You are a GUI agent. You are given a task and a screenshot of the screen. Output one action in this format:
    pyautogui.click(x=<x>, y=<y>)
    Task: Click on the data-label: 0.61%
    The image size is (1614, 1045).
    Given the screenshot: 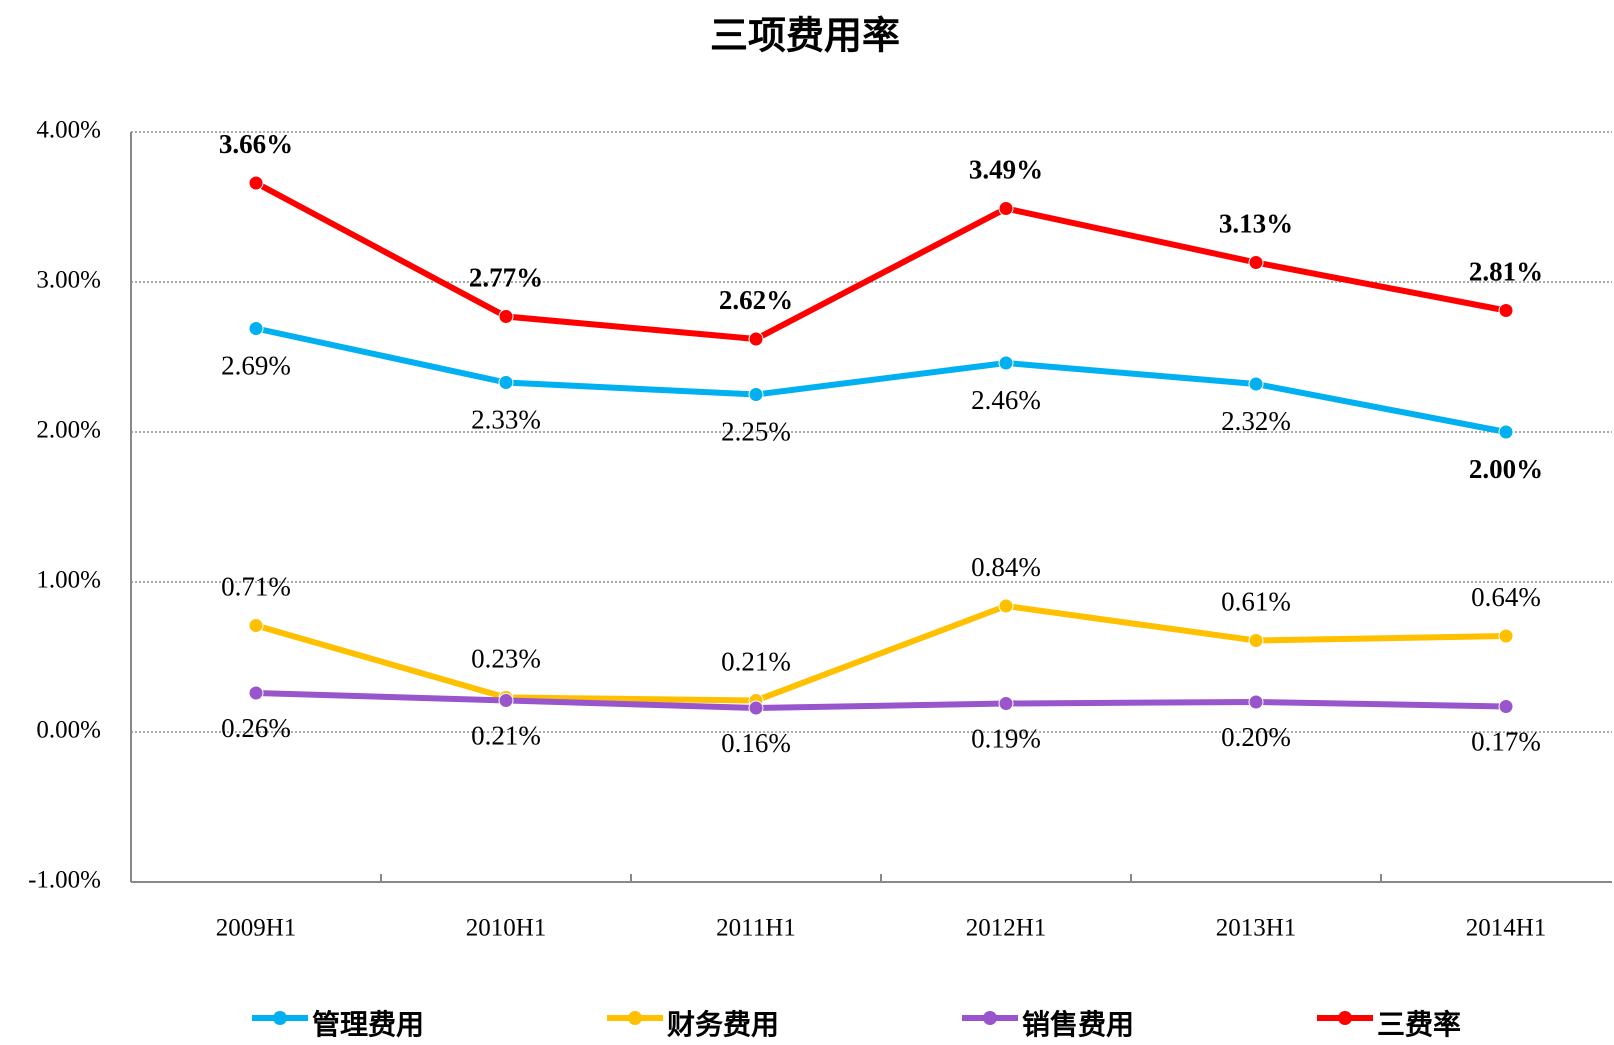 What is the action you would take?
    pyautogui.click(x=1256, y=602)
    